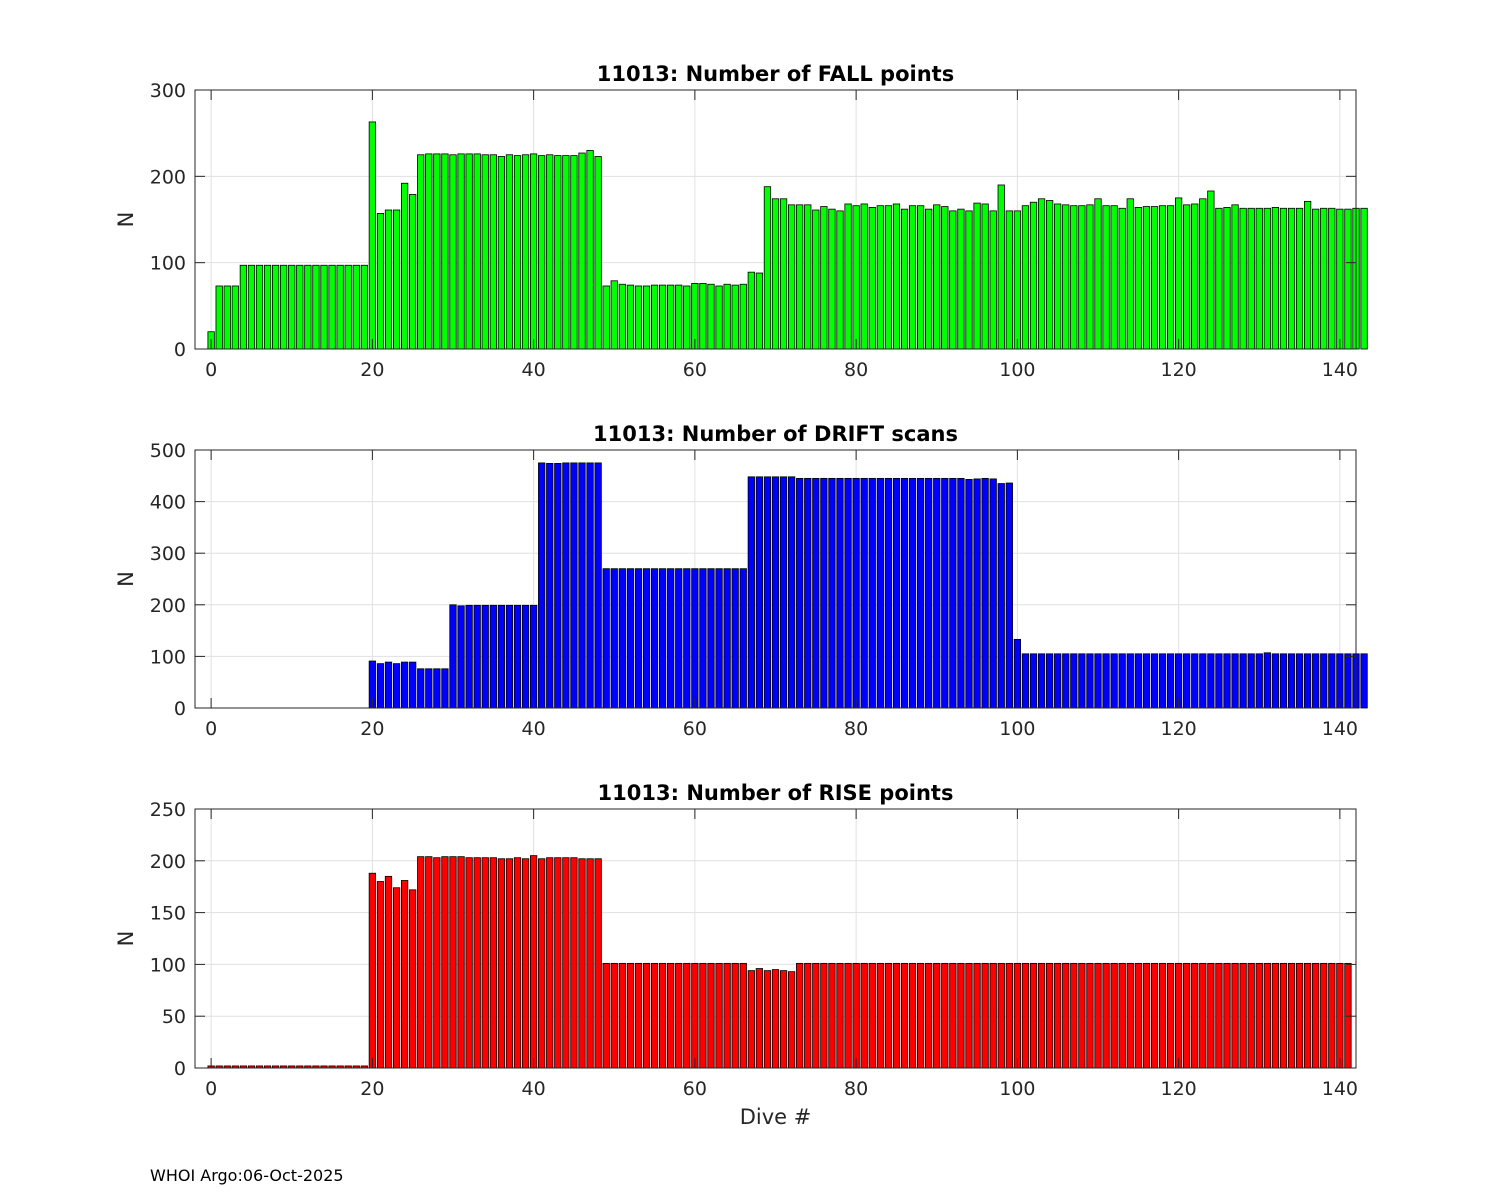  I want to click on y-tick-label: 250, so click(168, 810).